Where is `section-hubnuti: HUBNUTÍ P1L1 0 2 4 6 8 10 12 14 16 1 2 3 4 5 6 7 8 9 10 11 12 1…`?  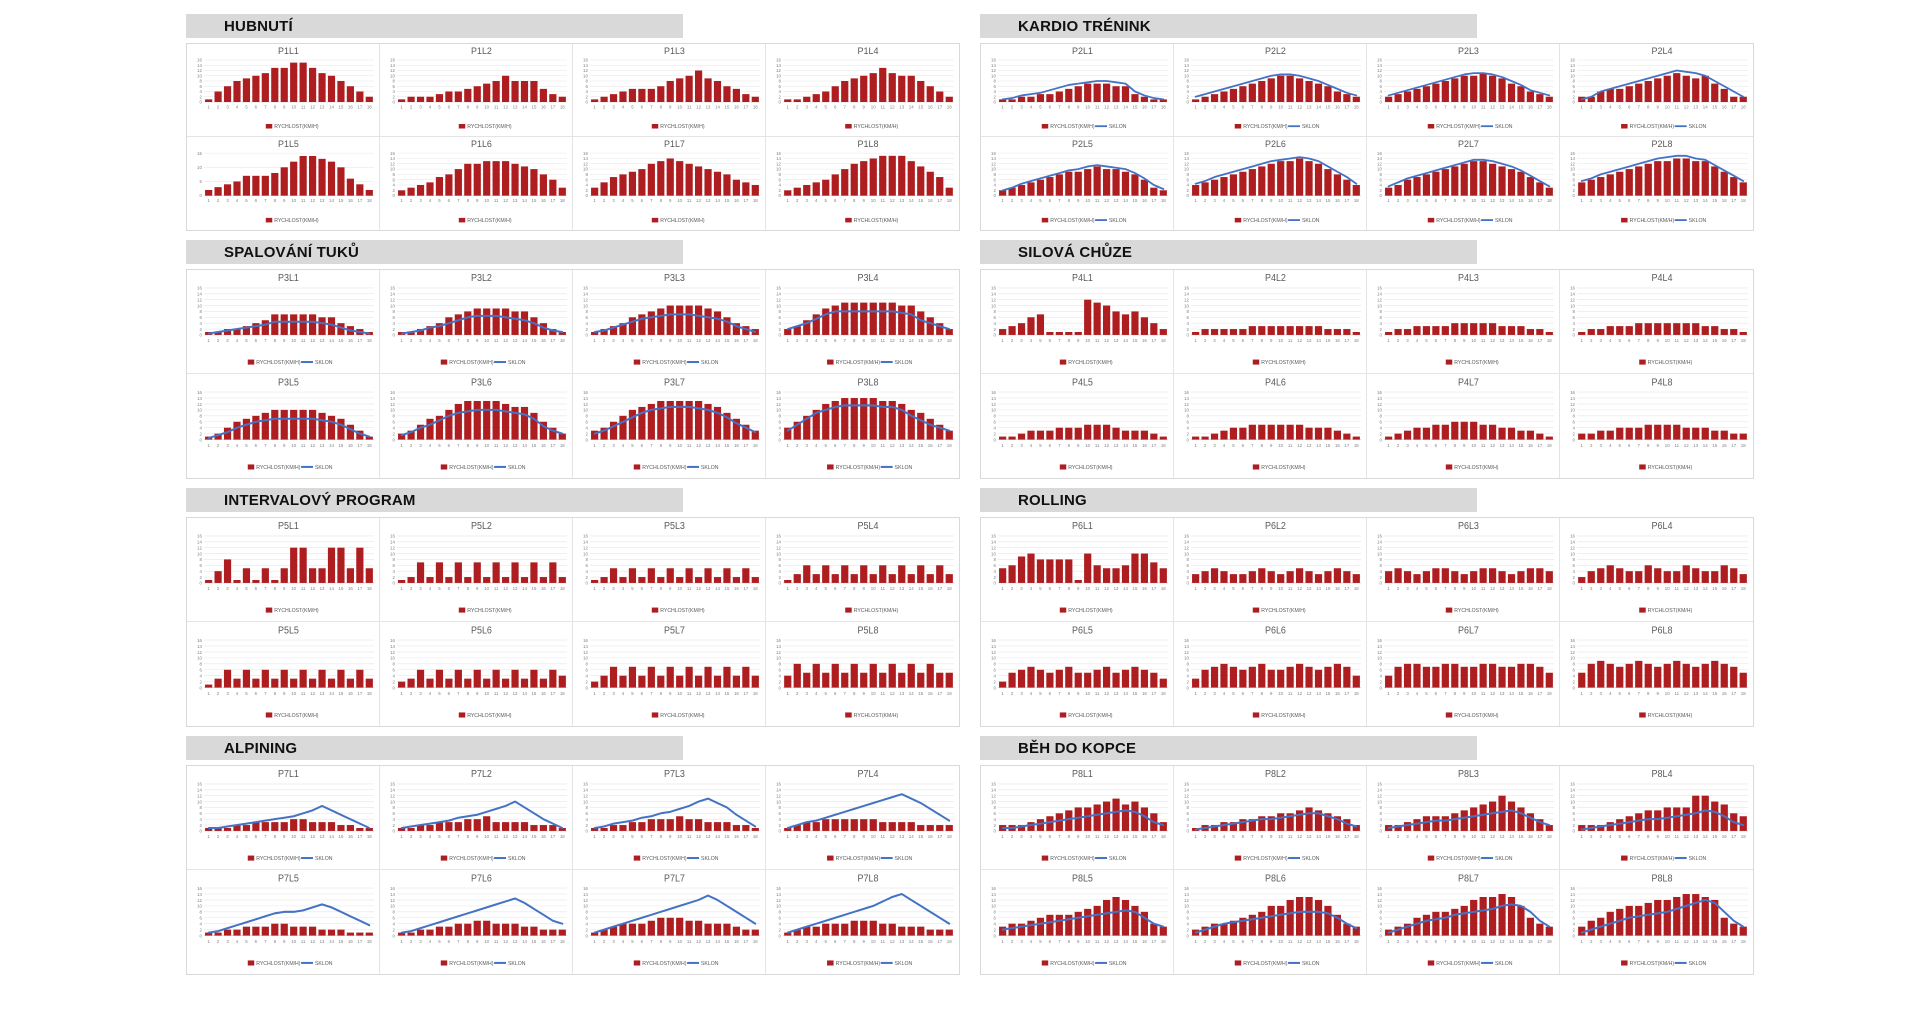 section-hubnuti: HUBNUTÍ P1L1 0 2 4 6 8 10 12 14 16 1 2 3 4 5 6 7 8 9 10 11 12 1… is located at coordinates (573, 122).